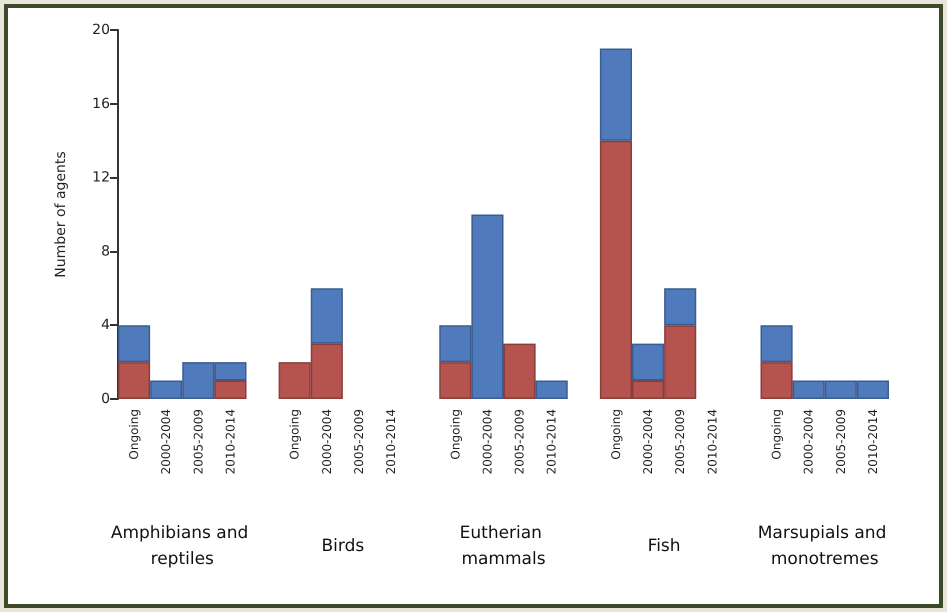 The image size is (947, 612). Describe the element at coordinates (182, 546) in the screenshot. I see `text: Amphibians and reptiles` at that location.